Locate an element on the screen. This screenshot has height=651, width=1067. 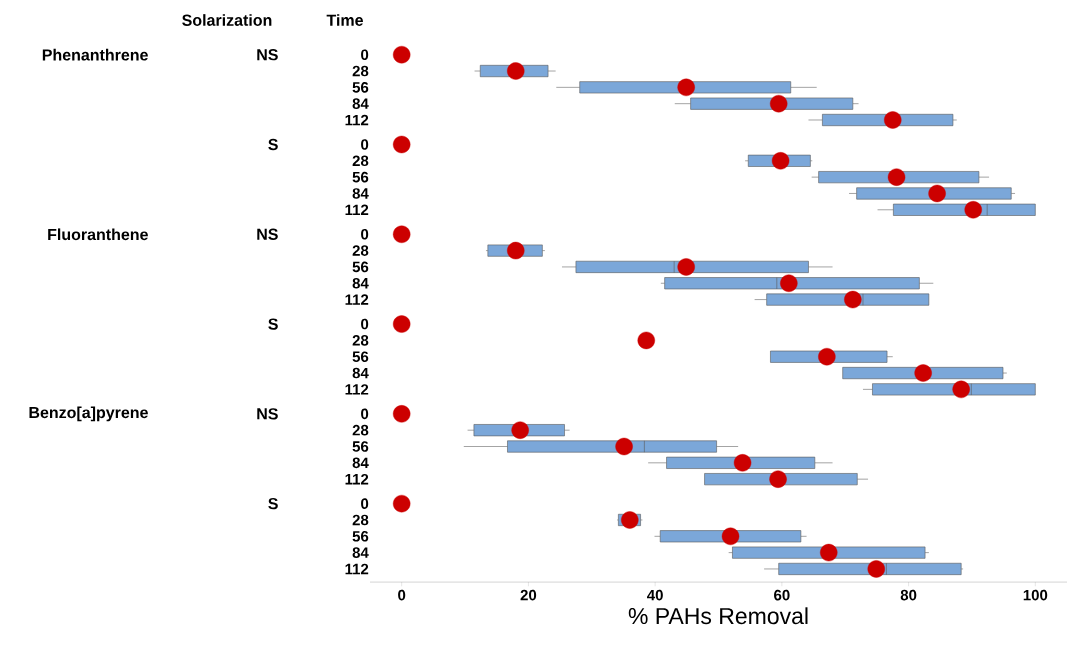
text: Benzo[a]pyrene is located at coordinates (88, 414).